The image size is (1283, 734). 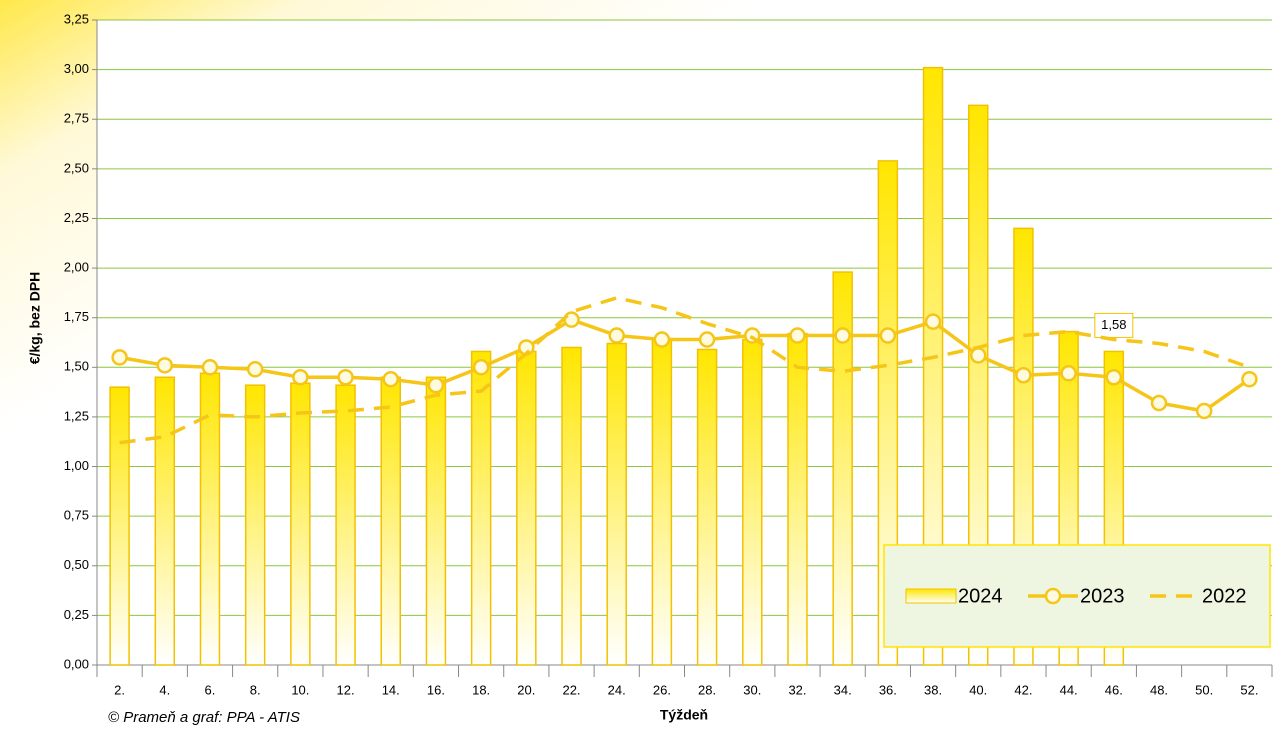 I want to click on data-label-box, so click(x=1114, y=325).